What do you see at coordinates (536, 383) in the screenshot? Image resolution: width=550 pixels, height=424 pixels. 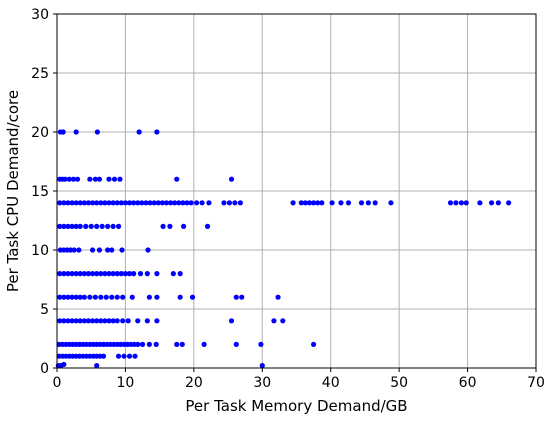 I see `x-tick-label: 70` at bounding box center [536, 383].